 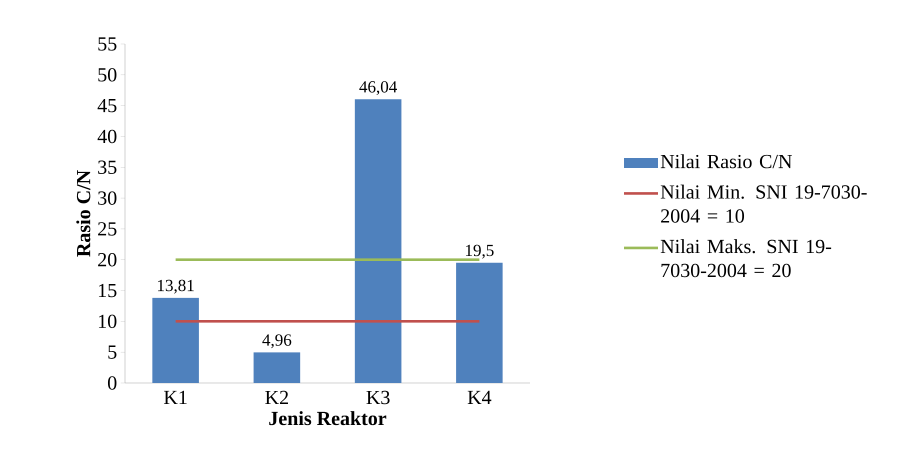 What do you see at coordinates (112, 383) in the screenshot?
I see `y-tick-label: 0` at bounding box center [112, 383].